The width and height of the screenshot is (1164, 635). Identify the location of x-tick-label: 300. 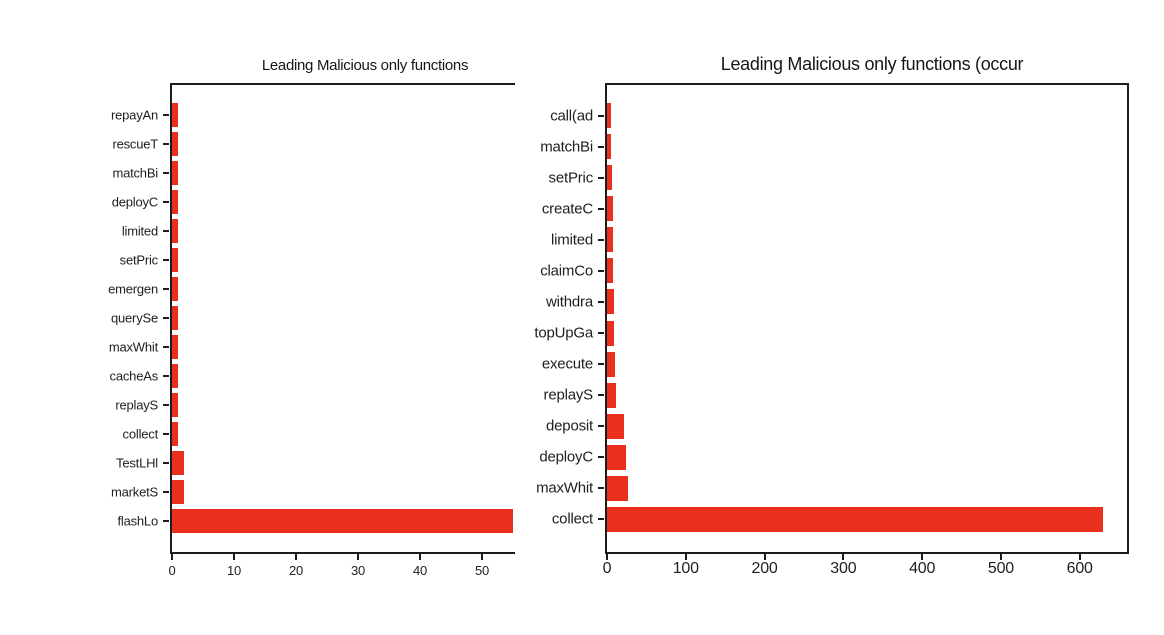
(843, 568).